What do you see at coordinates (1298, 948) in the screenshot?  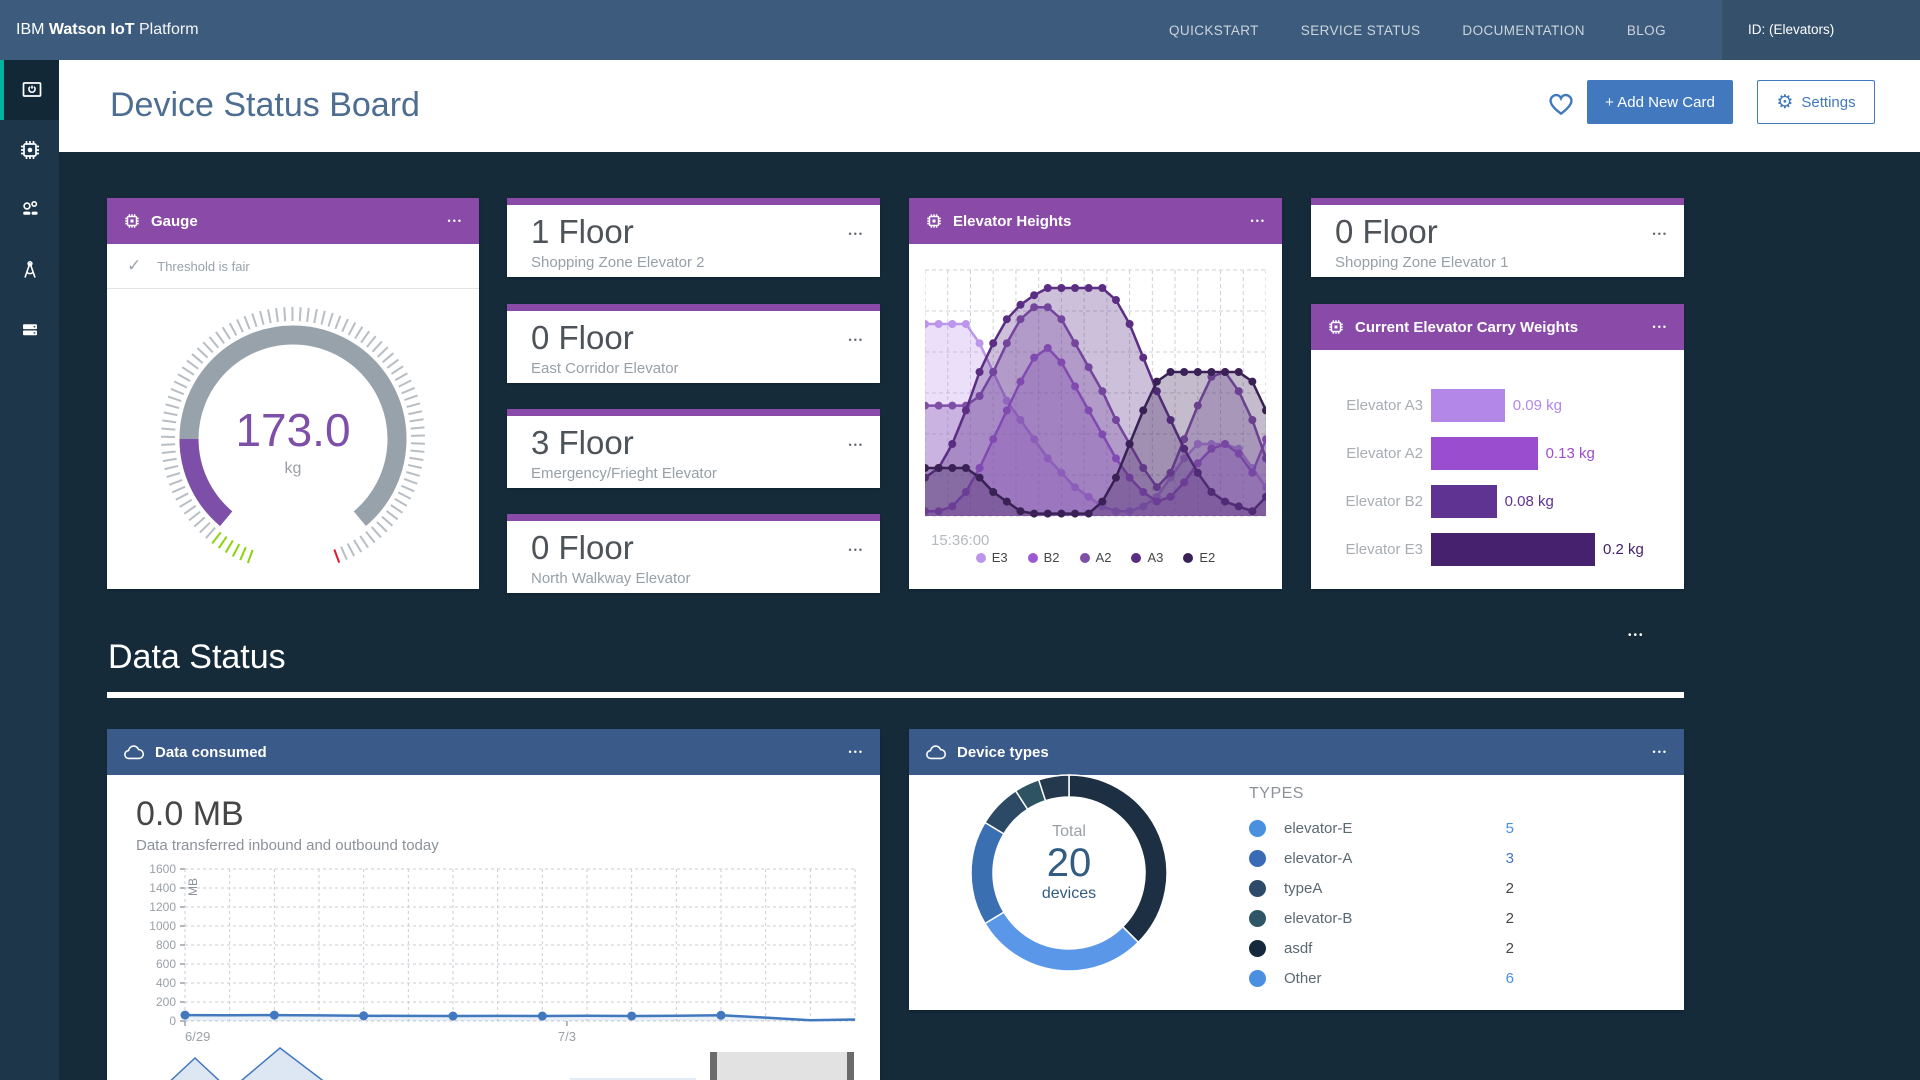 I see `type-label: asdf` at bounding box center [1298, 948].